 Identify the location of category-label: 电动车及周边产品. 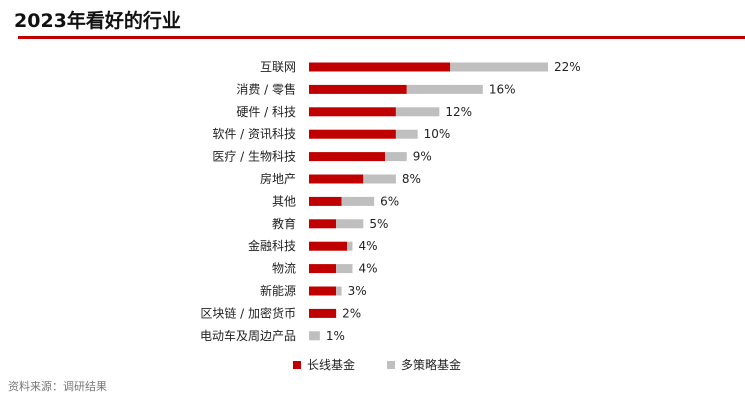
(248, 335).